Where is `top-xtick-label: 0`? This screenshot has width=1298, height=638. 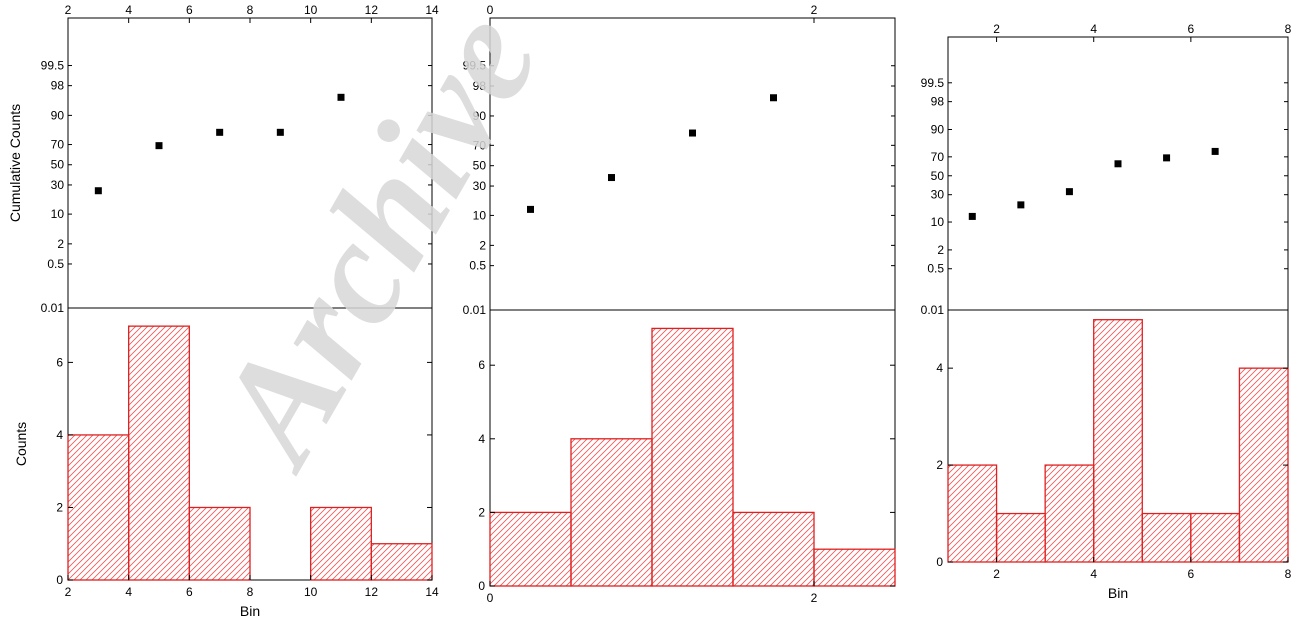
top-xtick-label: 0 is located at coordinates (490, 10).